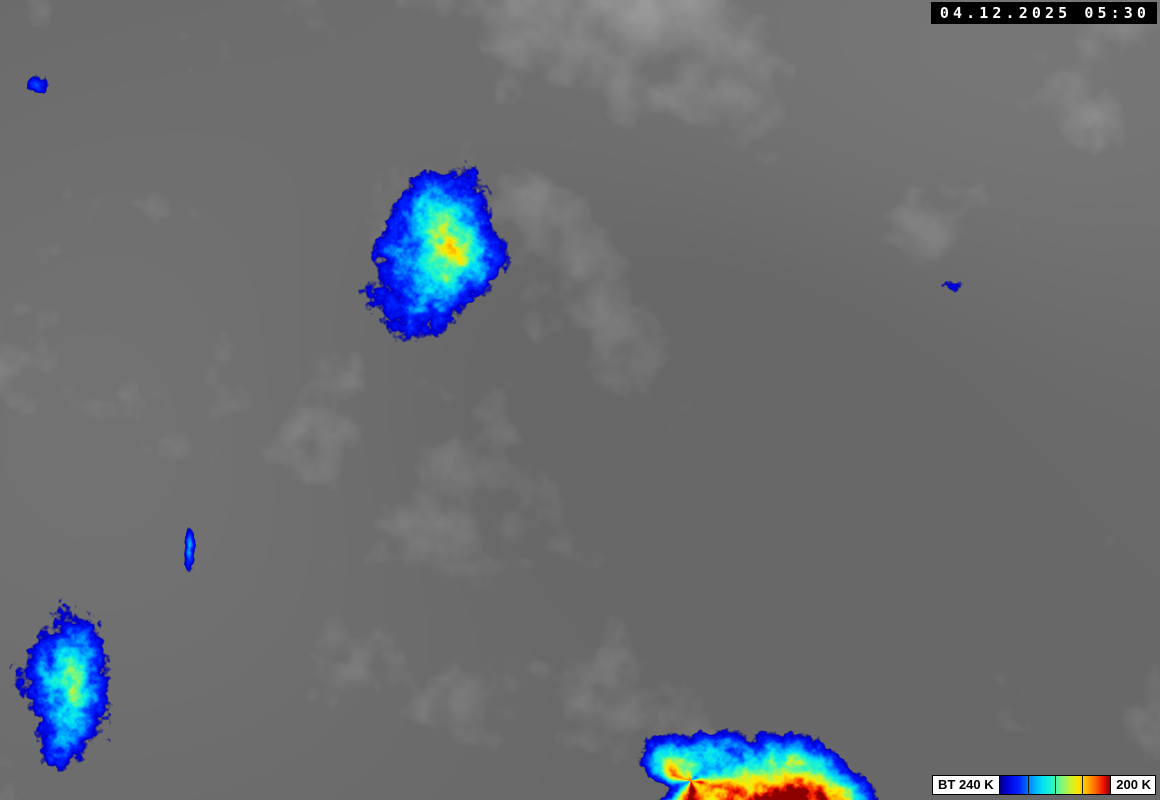 Image resolution: width=1160 pixels, height=800 pixels. Describe the element at coordinates (1133, 785) in the screenshot. I see `legend-max-label: 200 K` at that location.